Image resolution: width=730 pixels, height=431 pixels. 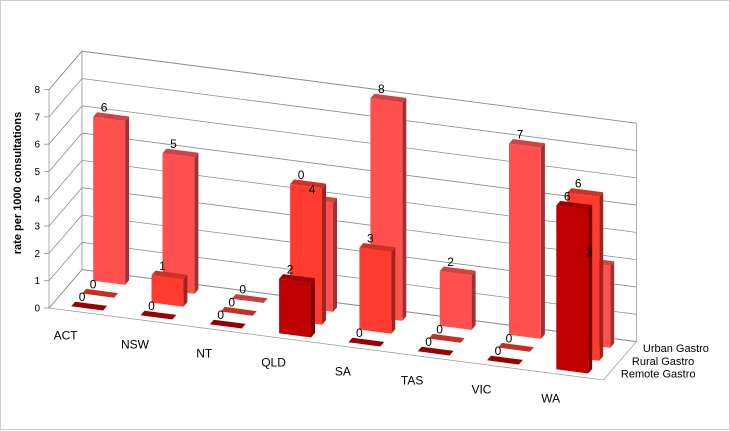 What do you see at coordinates (37, 90) in the screenshot?
I see `y-tick-label: 8` at bounding box center [37, 90].